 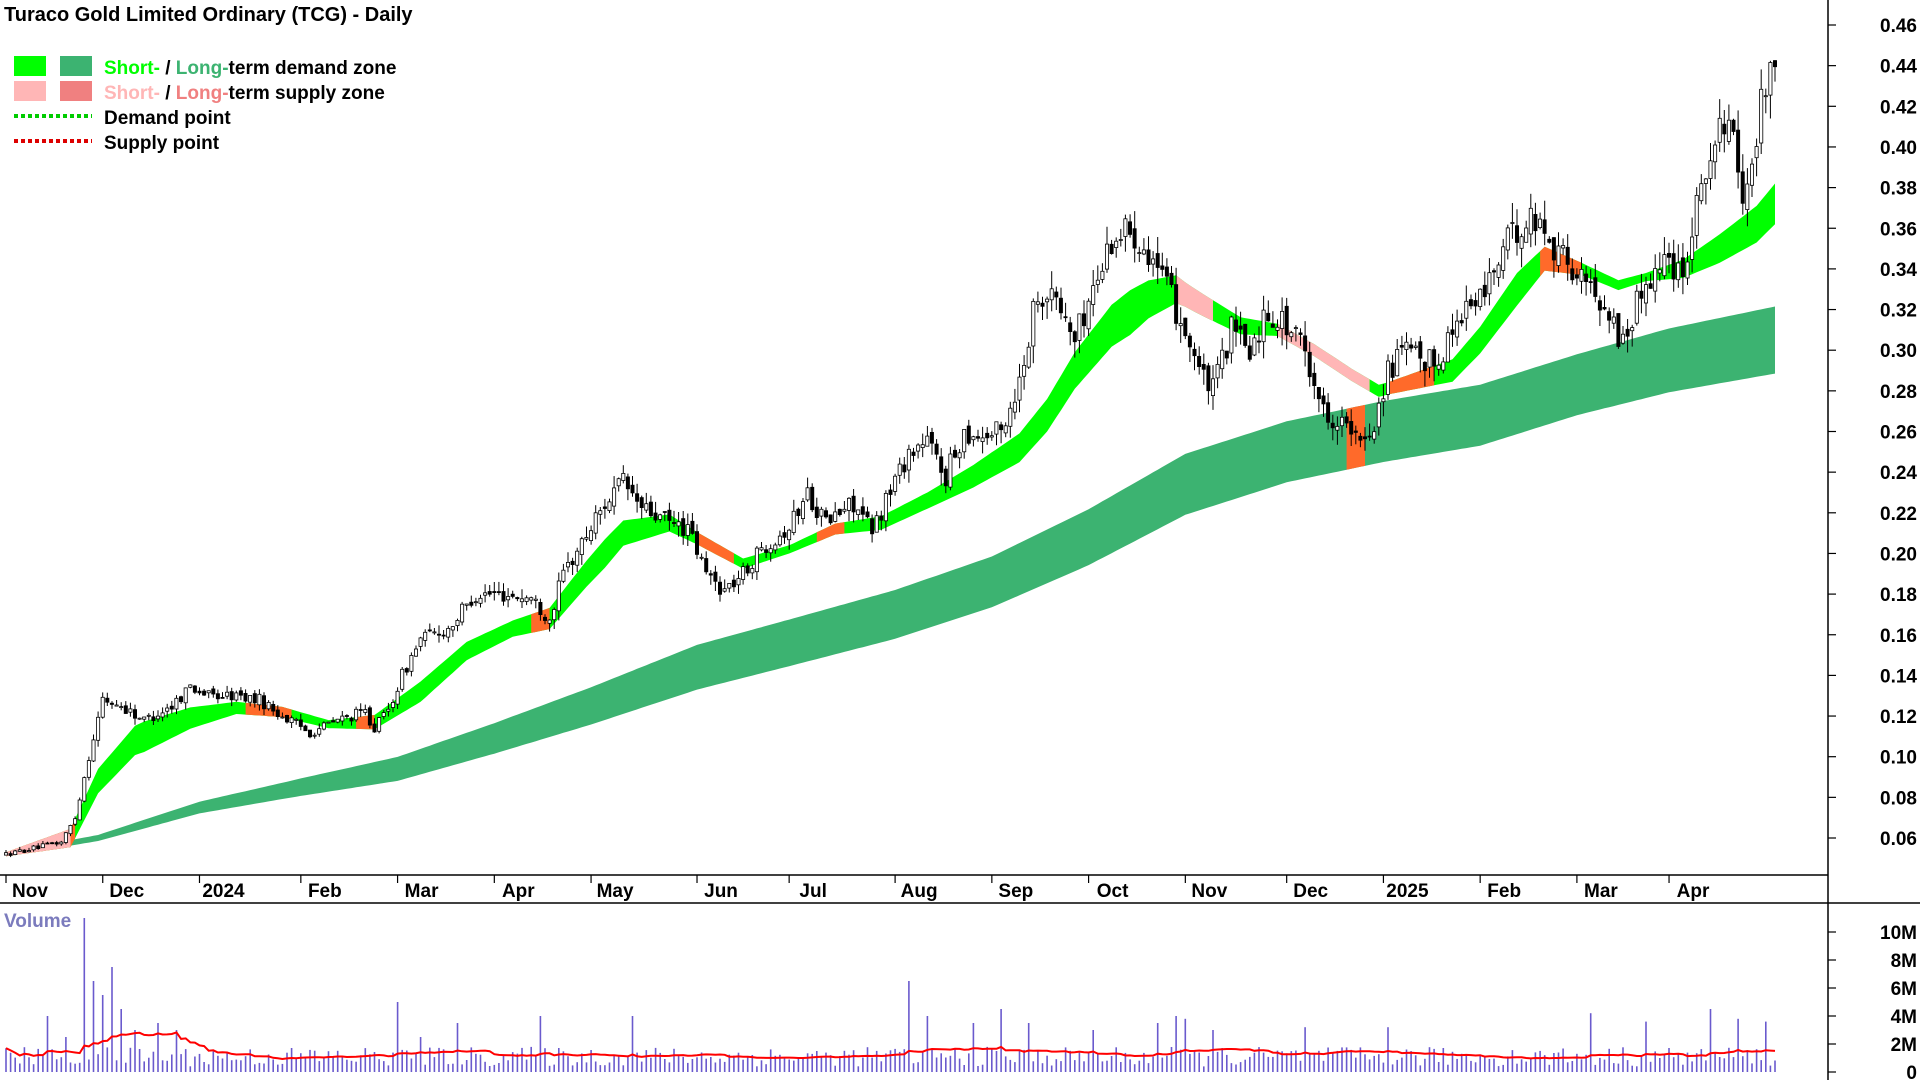 What do you see at coordinates (30, 91) in the screenshot?
I see `legend-swatch-short-supply` at bounding box center [30, 91].